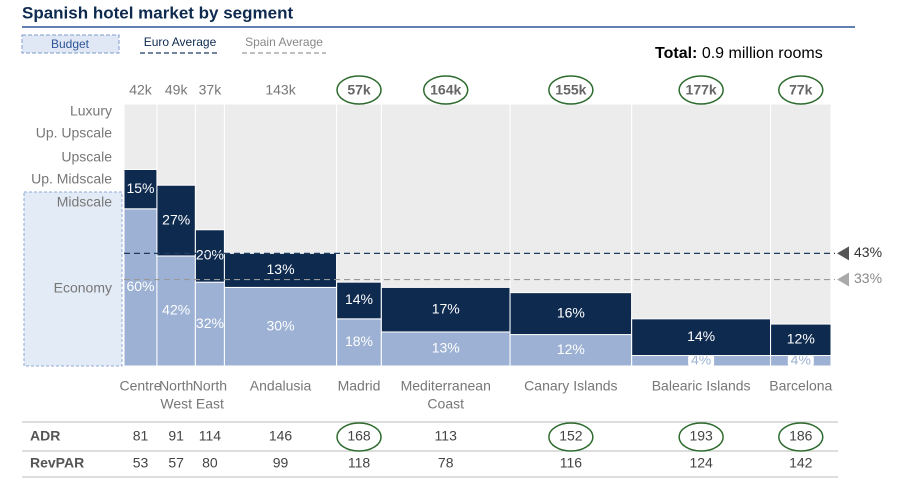  What do you see at coordinates (446, 386) in the screenshot?
I see `x-tick-label: Mediterranean` at bounding box center [446, 386].